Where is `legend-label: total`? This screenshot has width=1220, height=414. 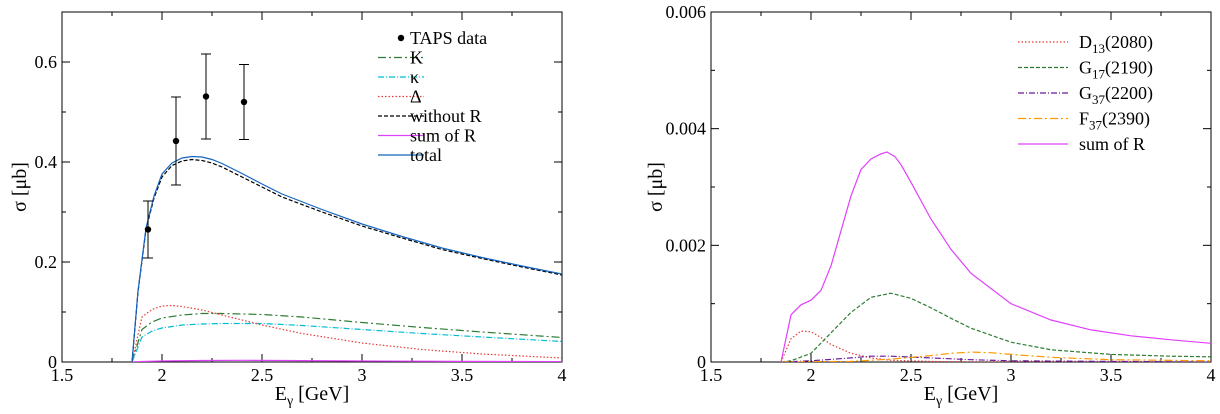
legend-label: total is located at coordinates (426, 155).